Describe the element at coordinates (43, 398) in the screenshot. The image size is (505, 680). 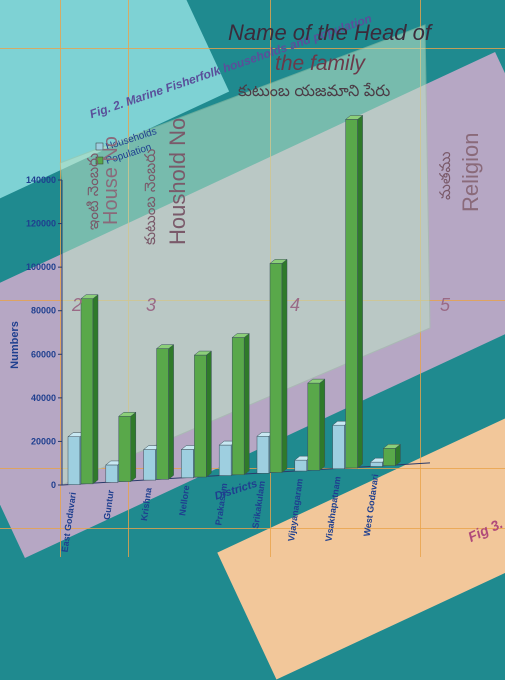
I see `y-tick-label: 40000` at that location.